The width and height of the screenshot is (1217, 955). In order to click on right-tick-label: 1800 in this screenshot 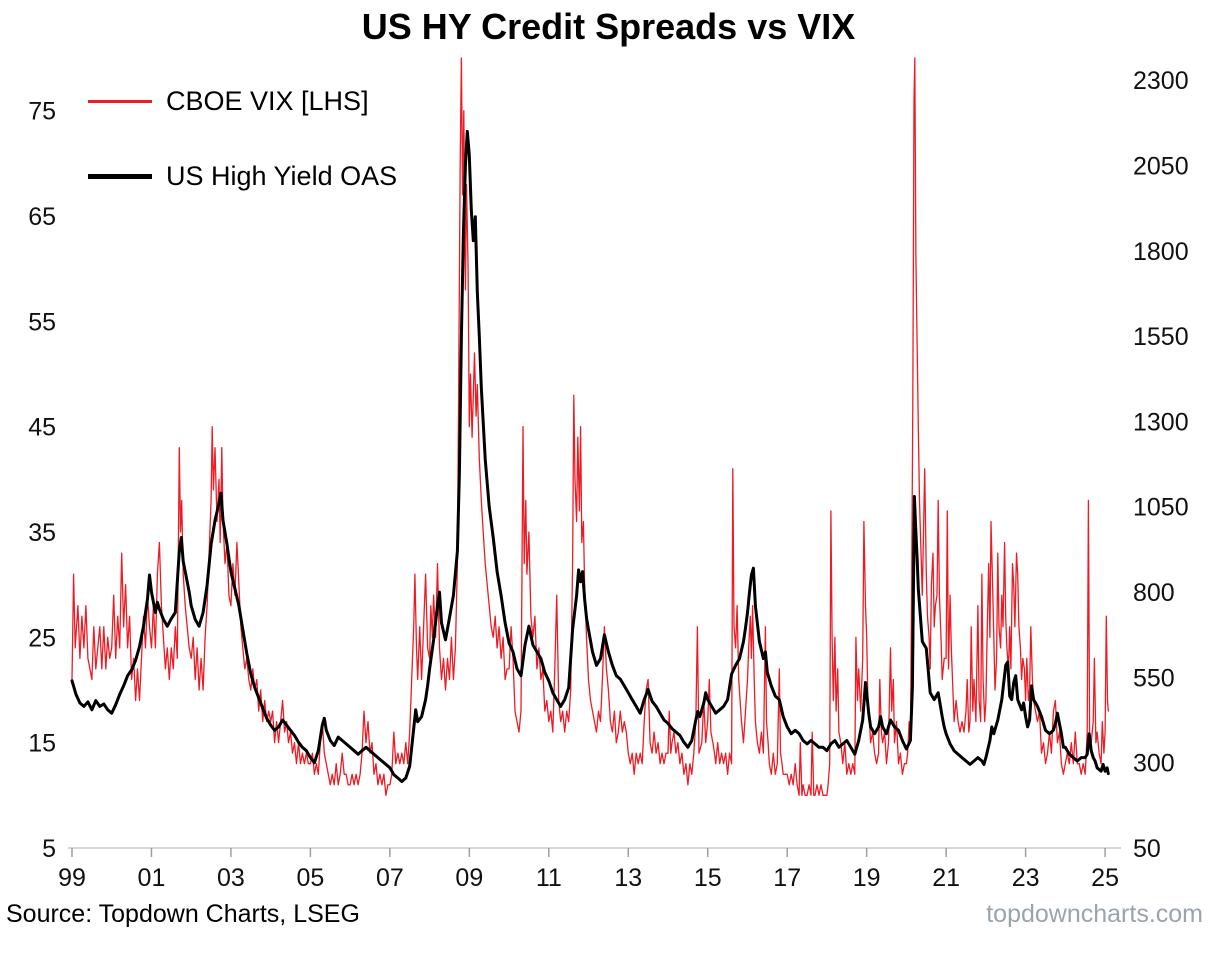, I will do `click(1161, 252)`.